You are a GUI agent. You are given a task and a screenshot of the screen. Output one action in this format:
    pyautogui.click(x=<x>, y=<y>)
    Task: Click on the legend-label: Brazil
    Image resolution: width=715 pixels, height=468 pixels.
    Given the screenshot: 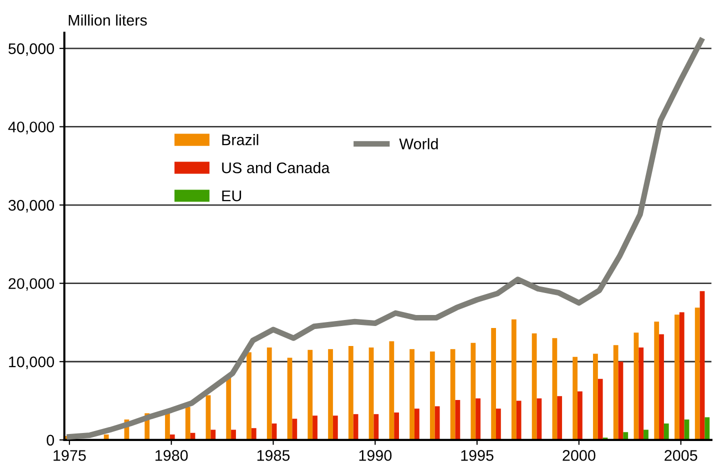 What is the action you would take?
    pyautogui.click(x=240, y=140)
    